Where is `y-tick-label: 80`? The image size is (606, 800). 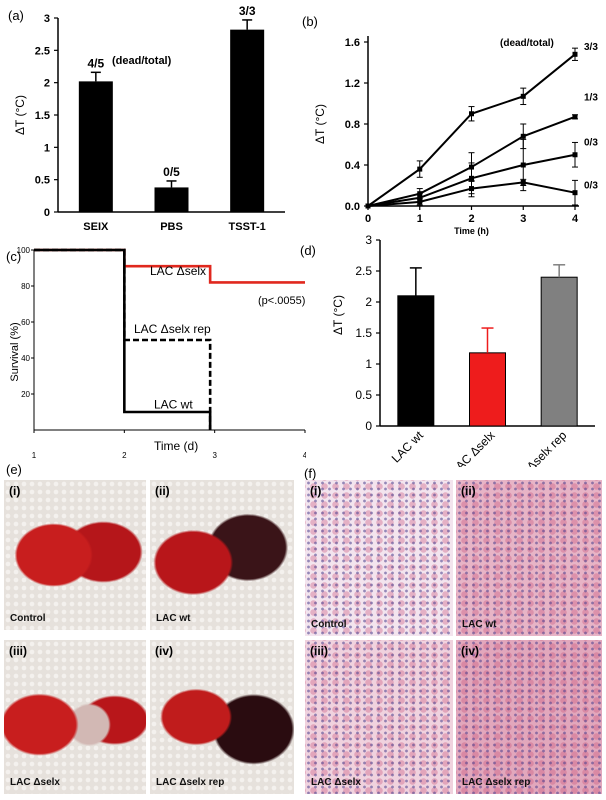
y-tick-label: 80 is located at coordinates (25, 286).